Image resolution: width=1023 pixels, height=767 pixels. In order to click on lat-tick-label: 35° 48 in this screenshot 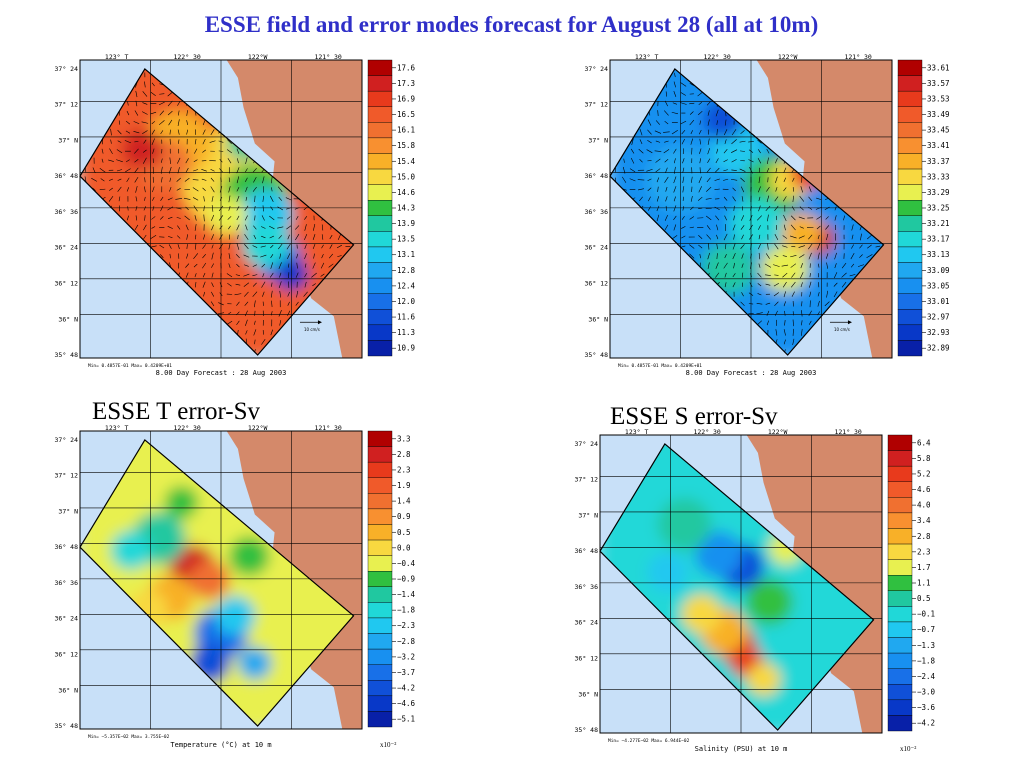, I will do `click(587, 730)`.